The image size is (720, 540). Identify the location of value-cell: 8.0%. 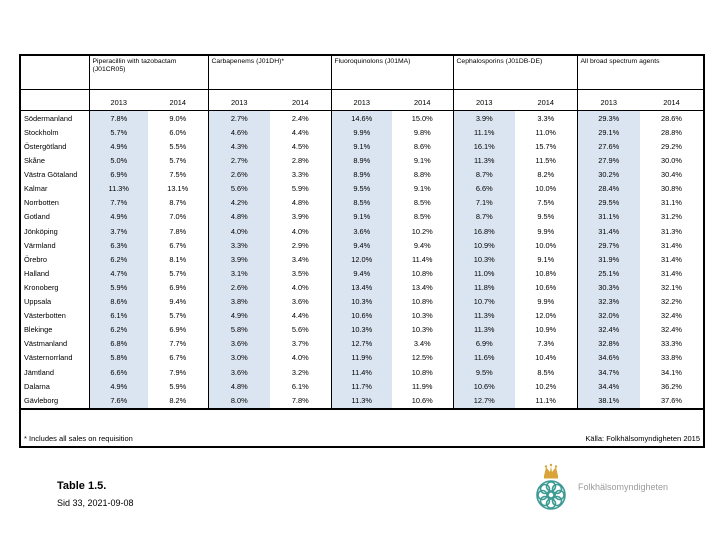
(238, 401).